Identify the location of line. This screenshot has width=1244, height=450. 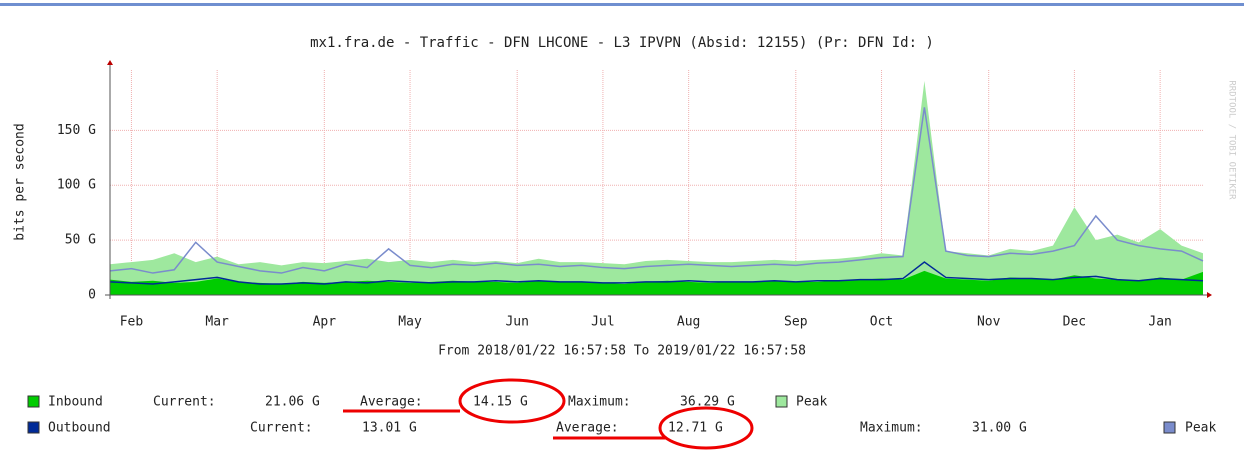
(656, 273).